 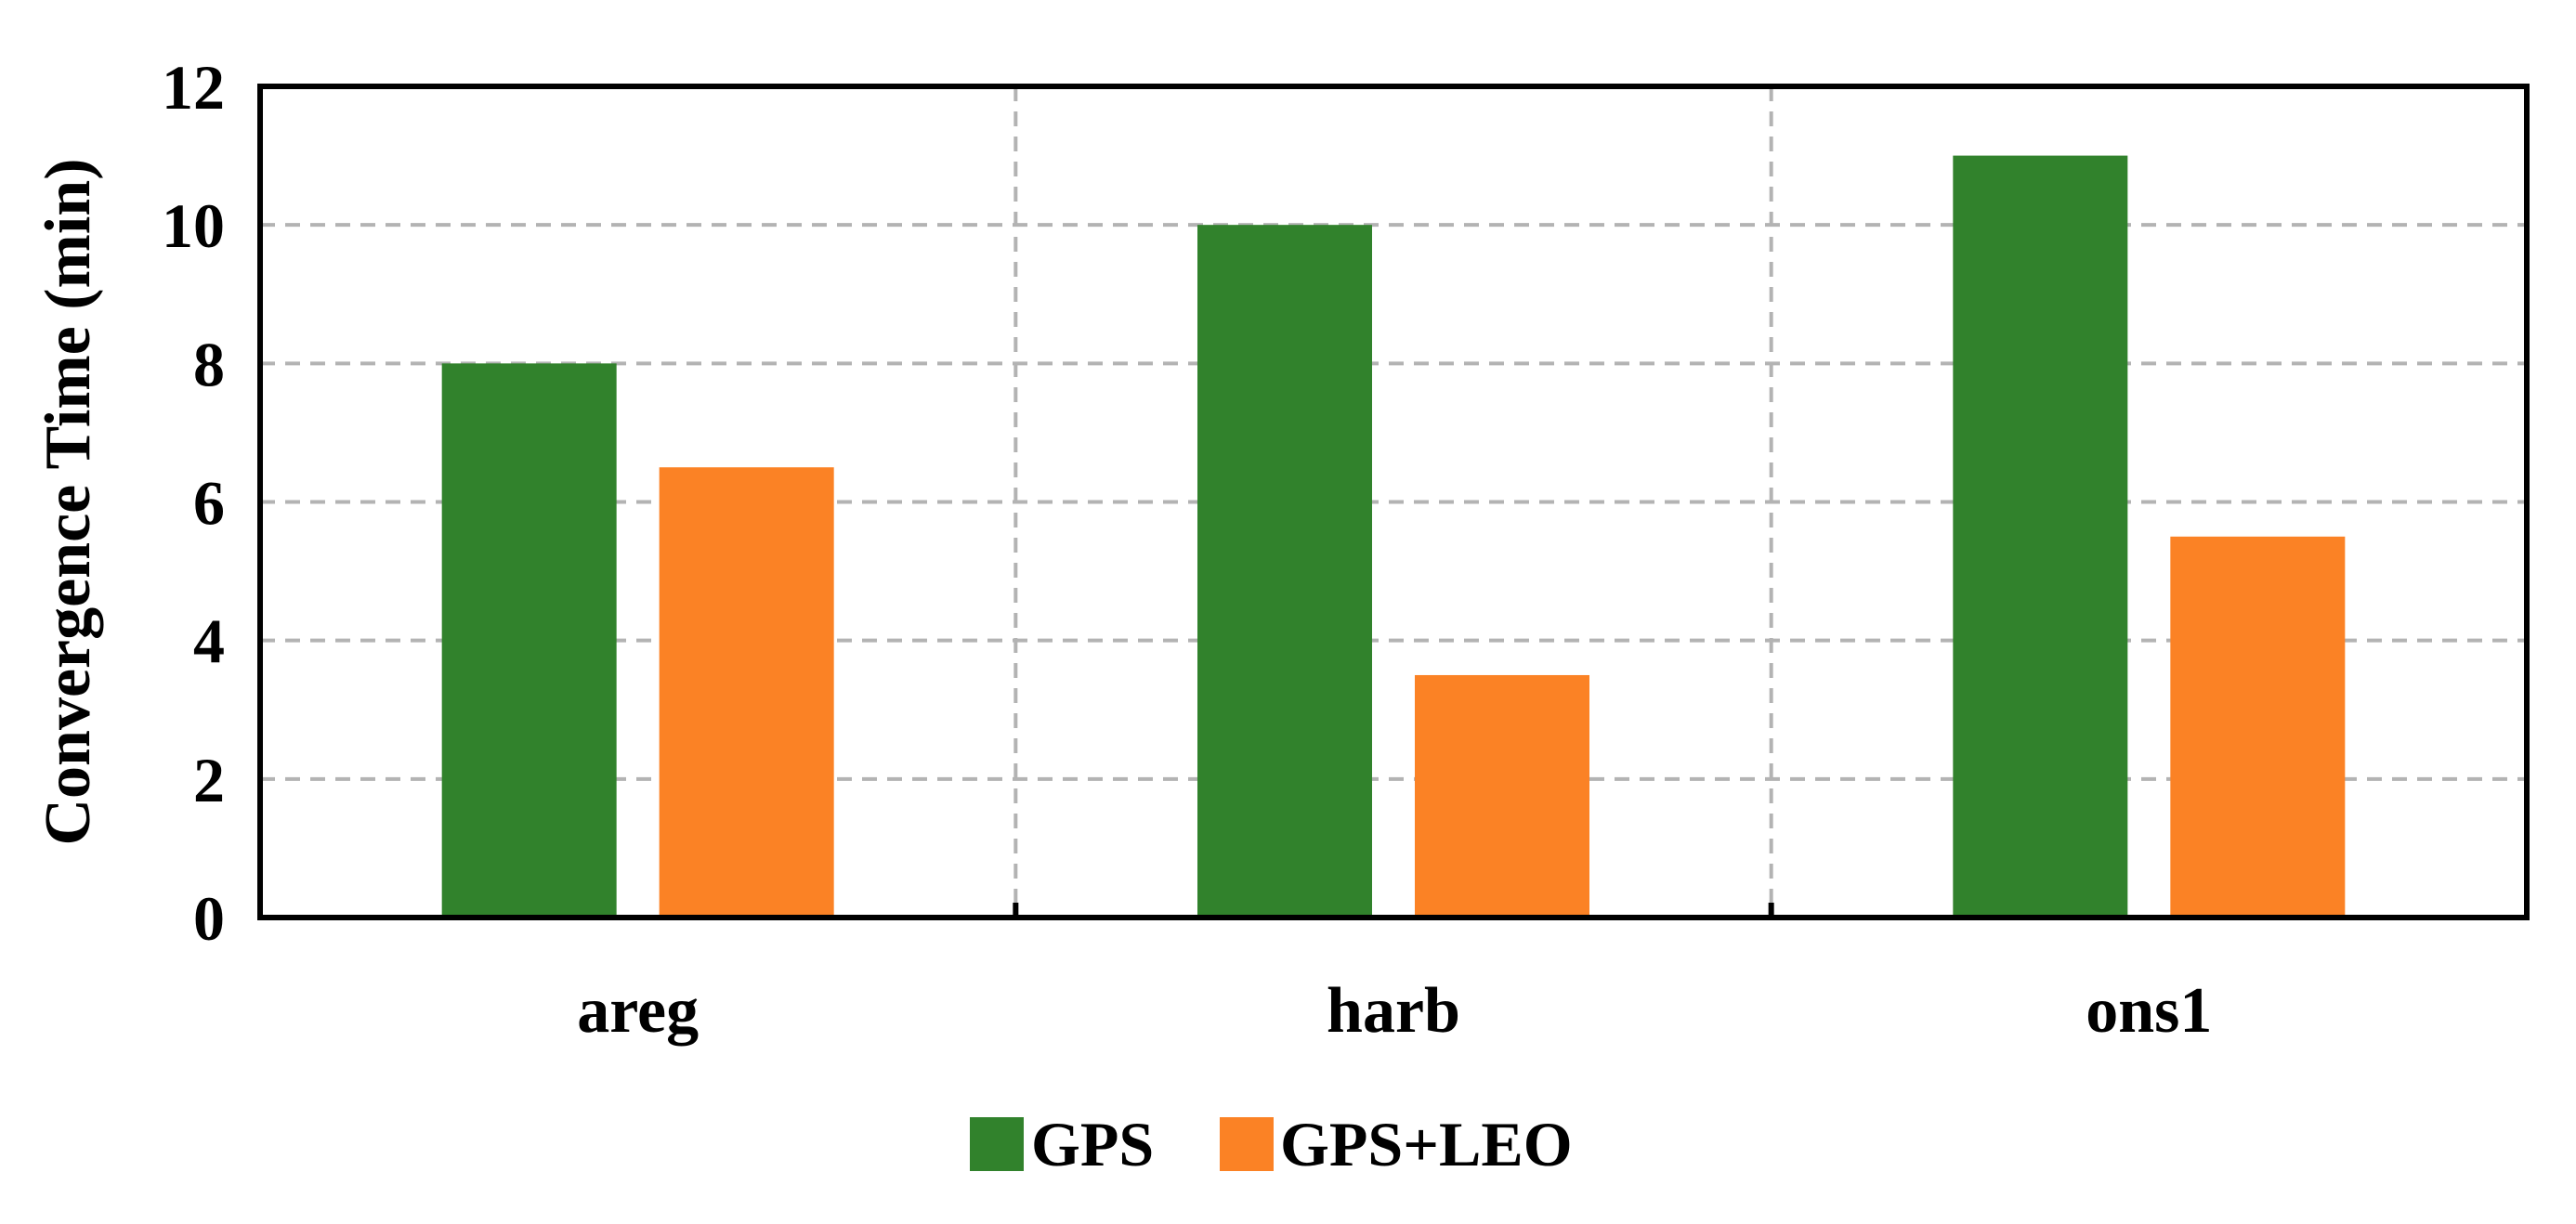 I want to click on legend-swatch-gps, so click(x=997, y=1144).